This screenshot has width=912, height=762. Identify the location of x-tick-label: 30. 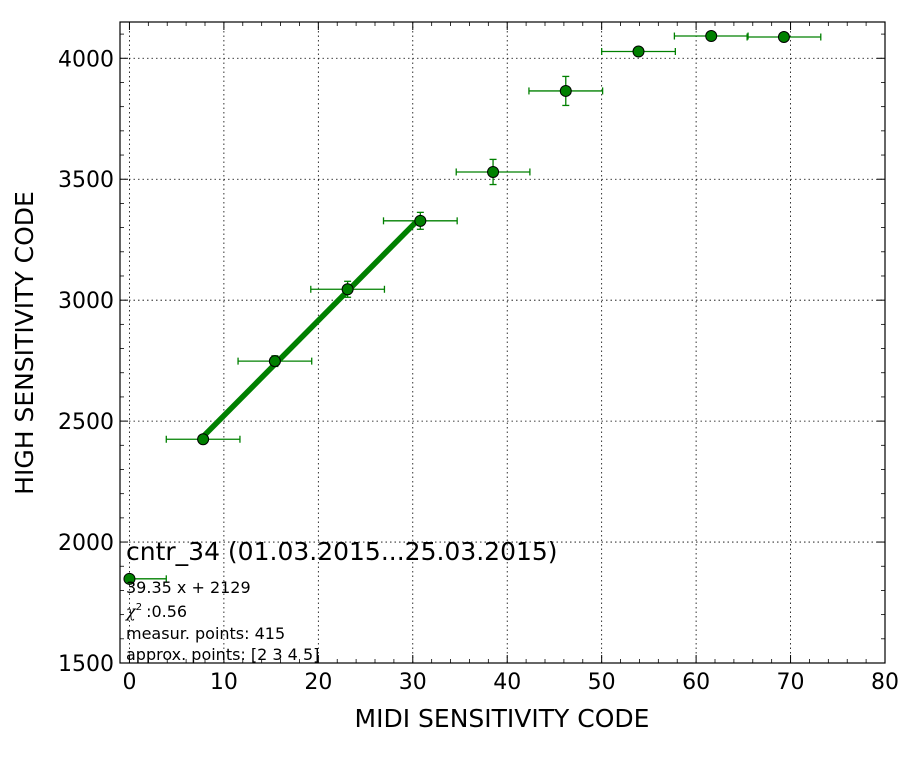
(413, 682).